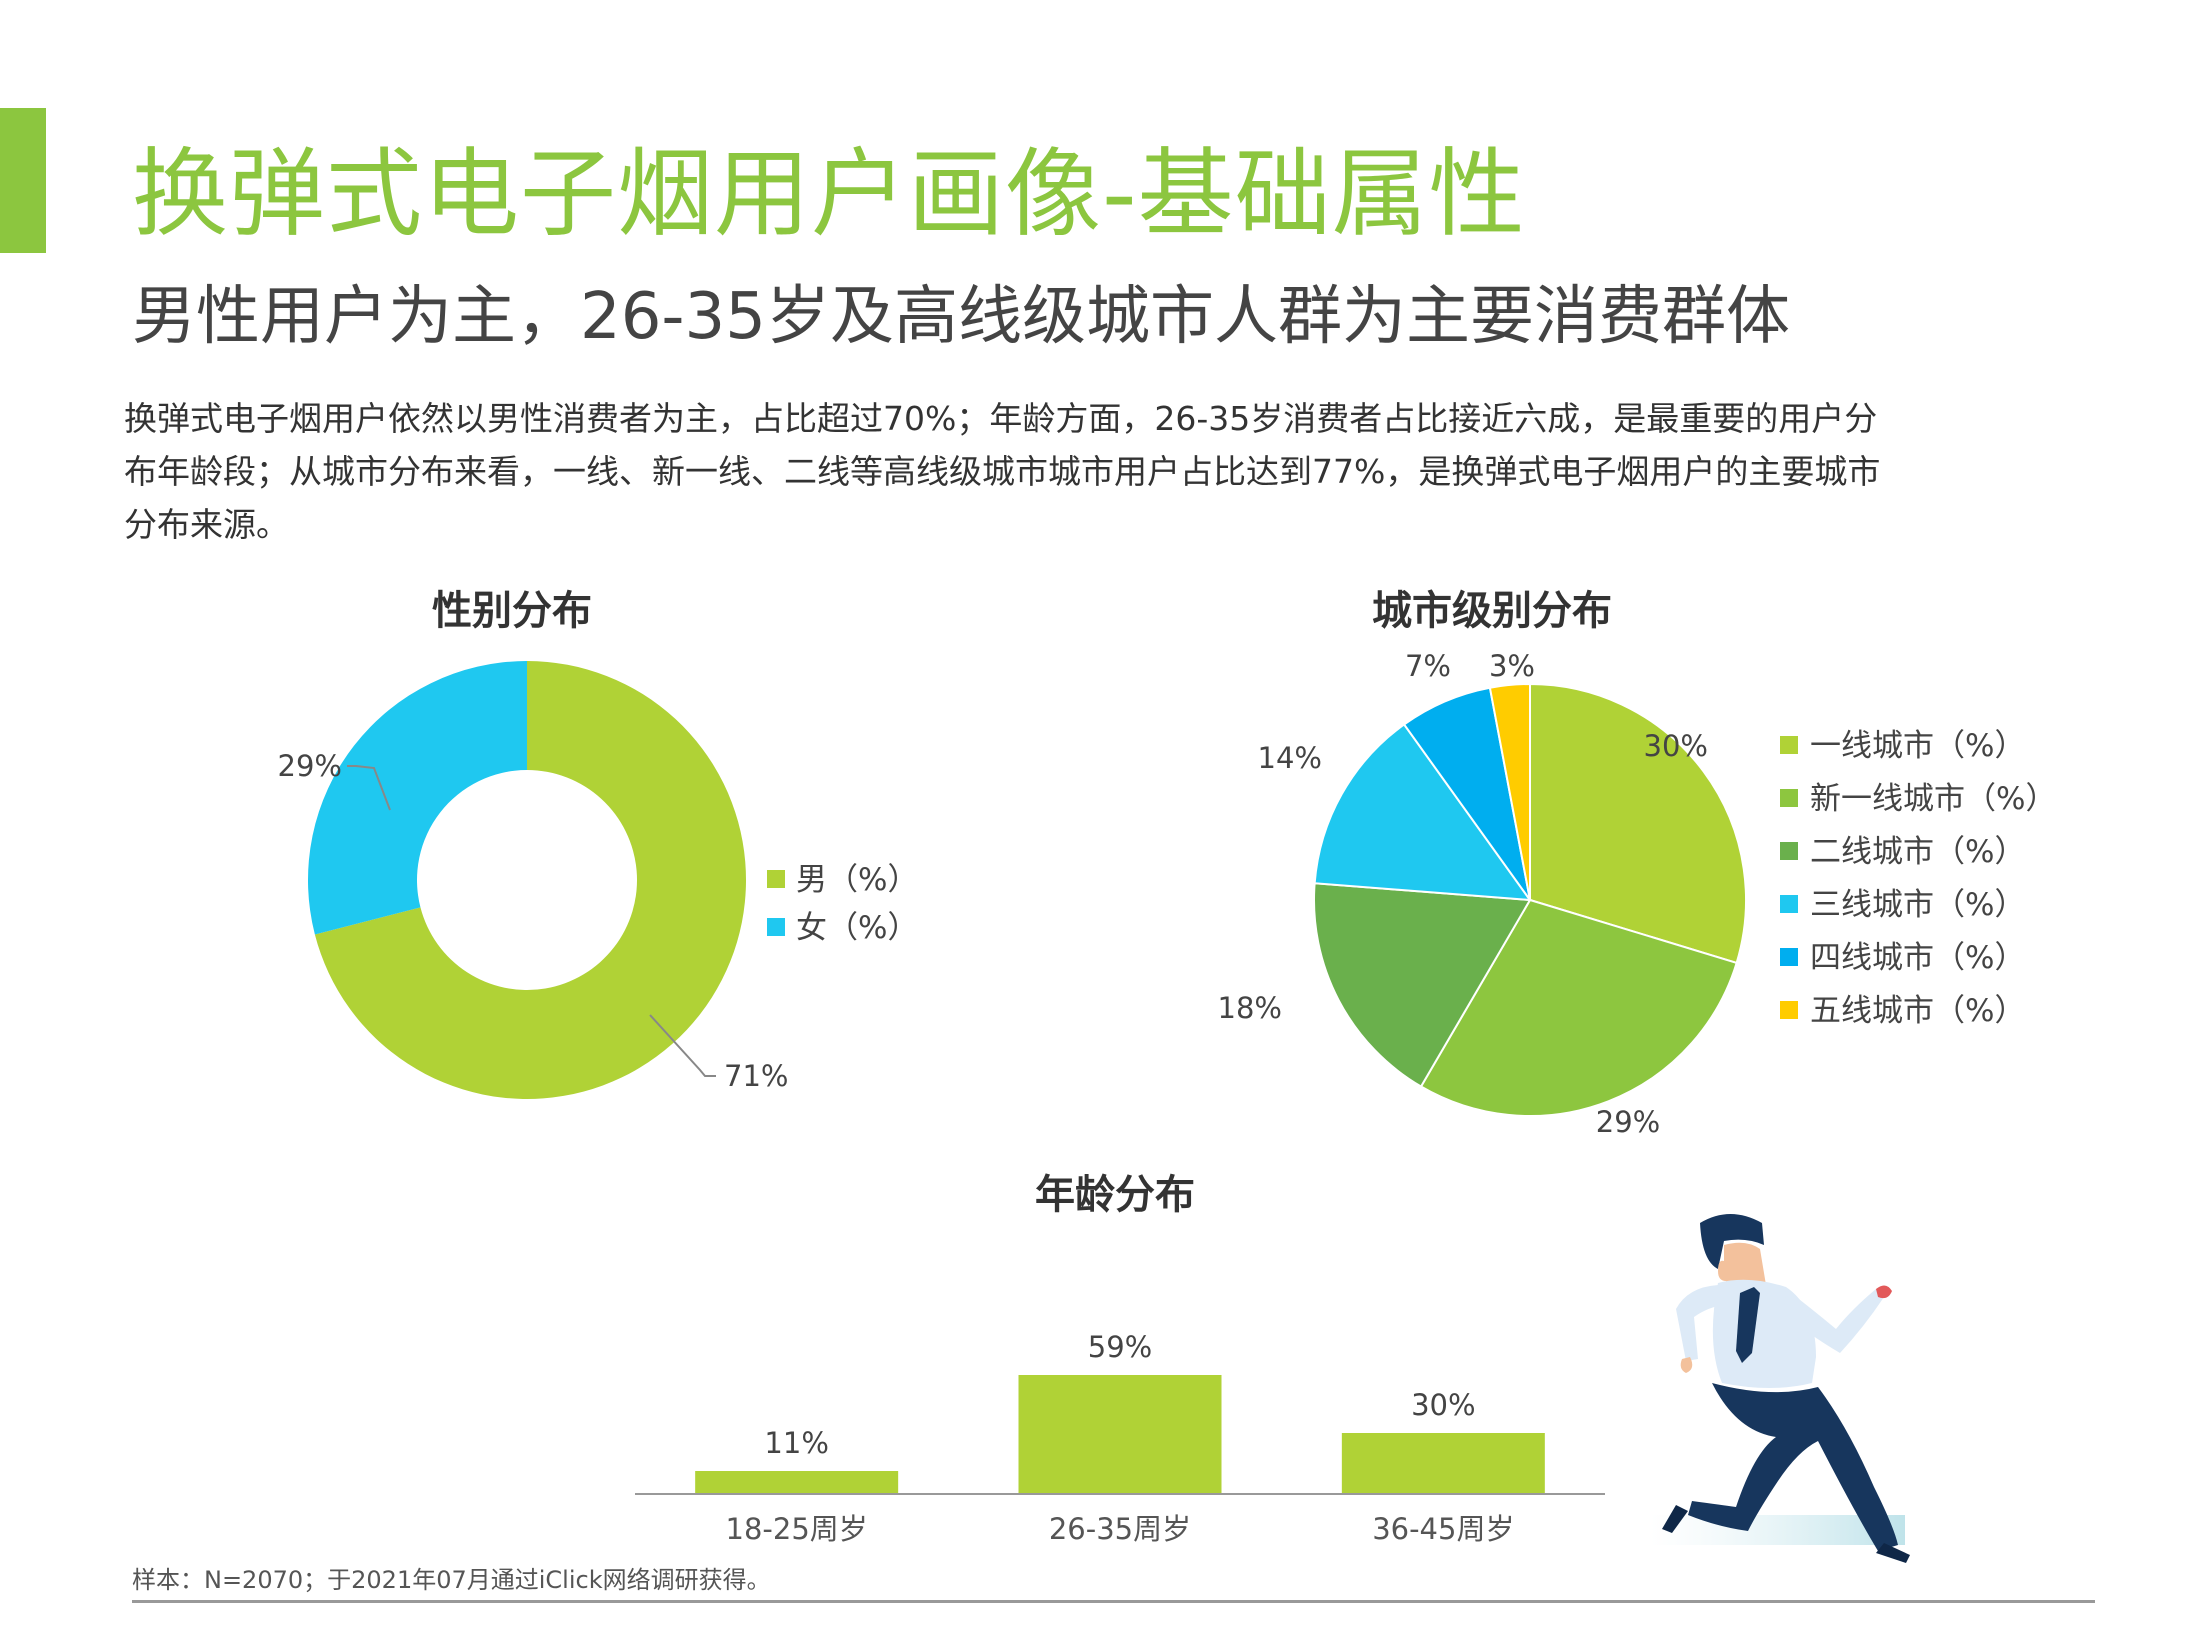  Describe the element at coordinates (857, 928) in the screenshot. I see `legend-label: 女（%）` at that location.